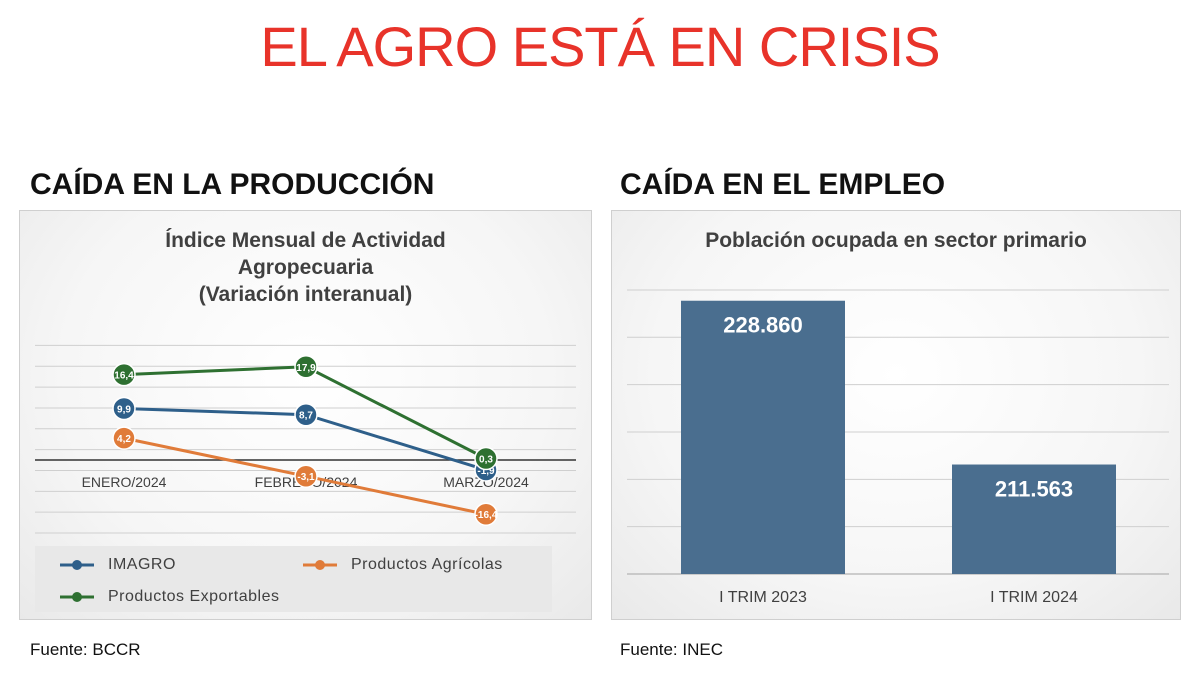  I want to click on data-label: 9,9, so click(124, 409).